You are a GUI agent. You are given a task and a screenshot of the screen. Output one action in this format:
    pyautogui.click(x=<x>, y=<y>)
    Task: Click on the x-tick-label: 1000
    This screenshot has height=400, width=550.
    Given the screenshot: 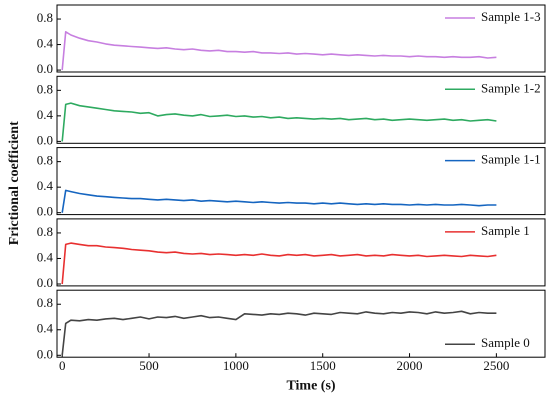 What is the action you would take?
    pyautogui.click(x=236, y=365)
    